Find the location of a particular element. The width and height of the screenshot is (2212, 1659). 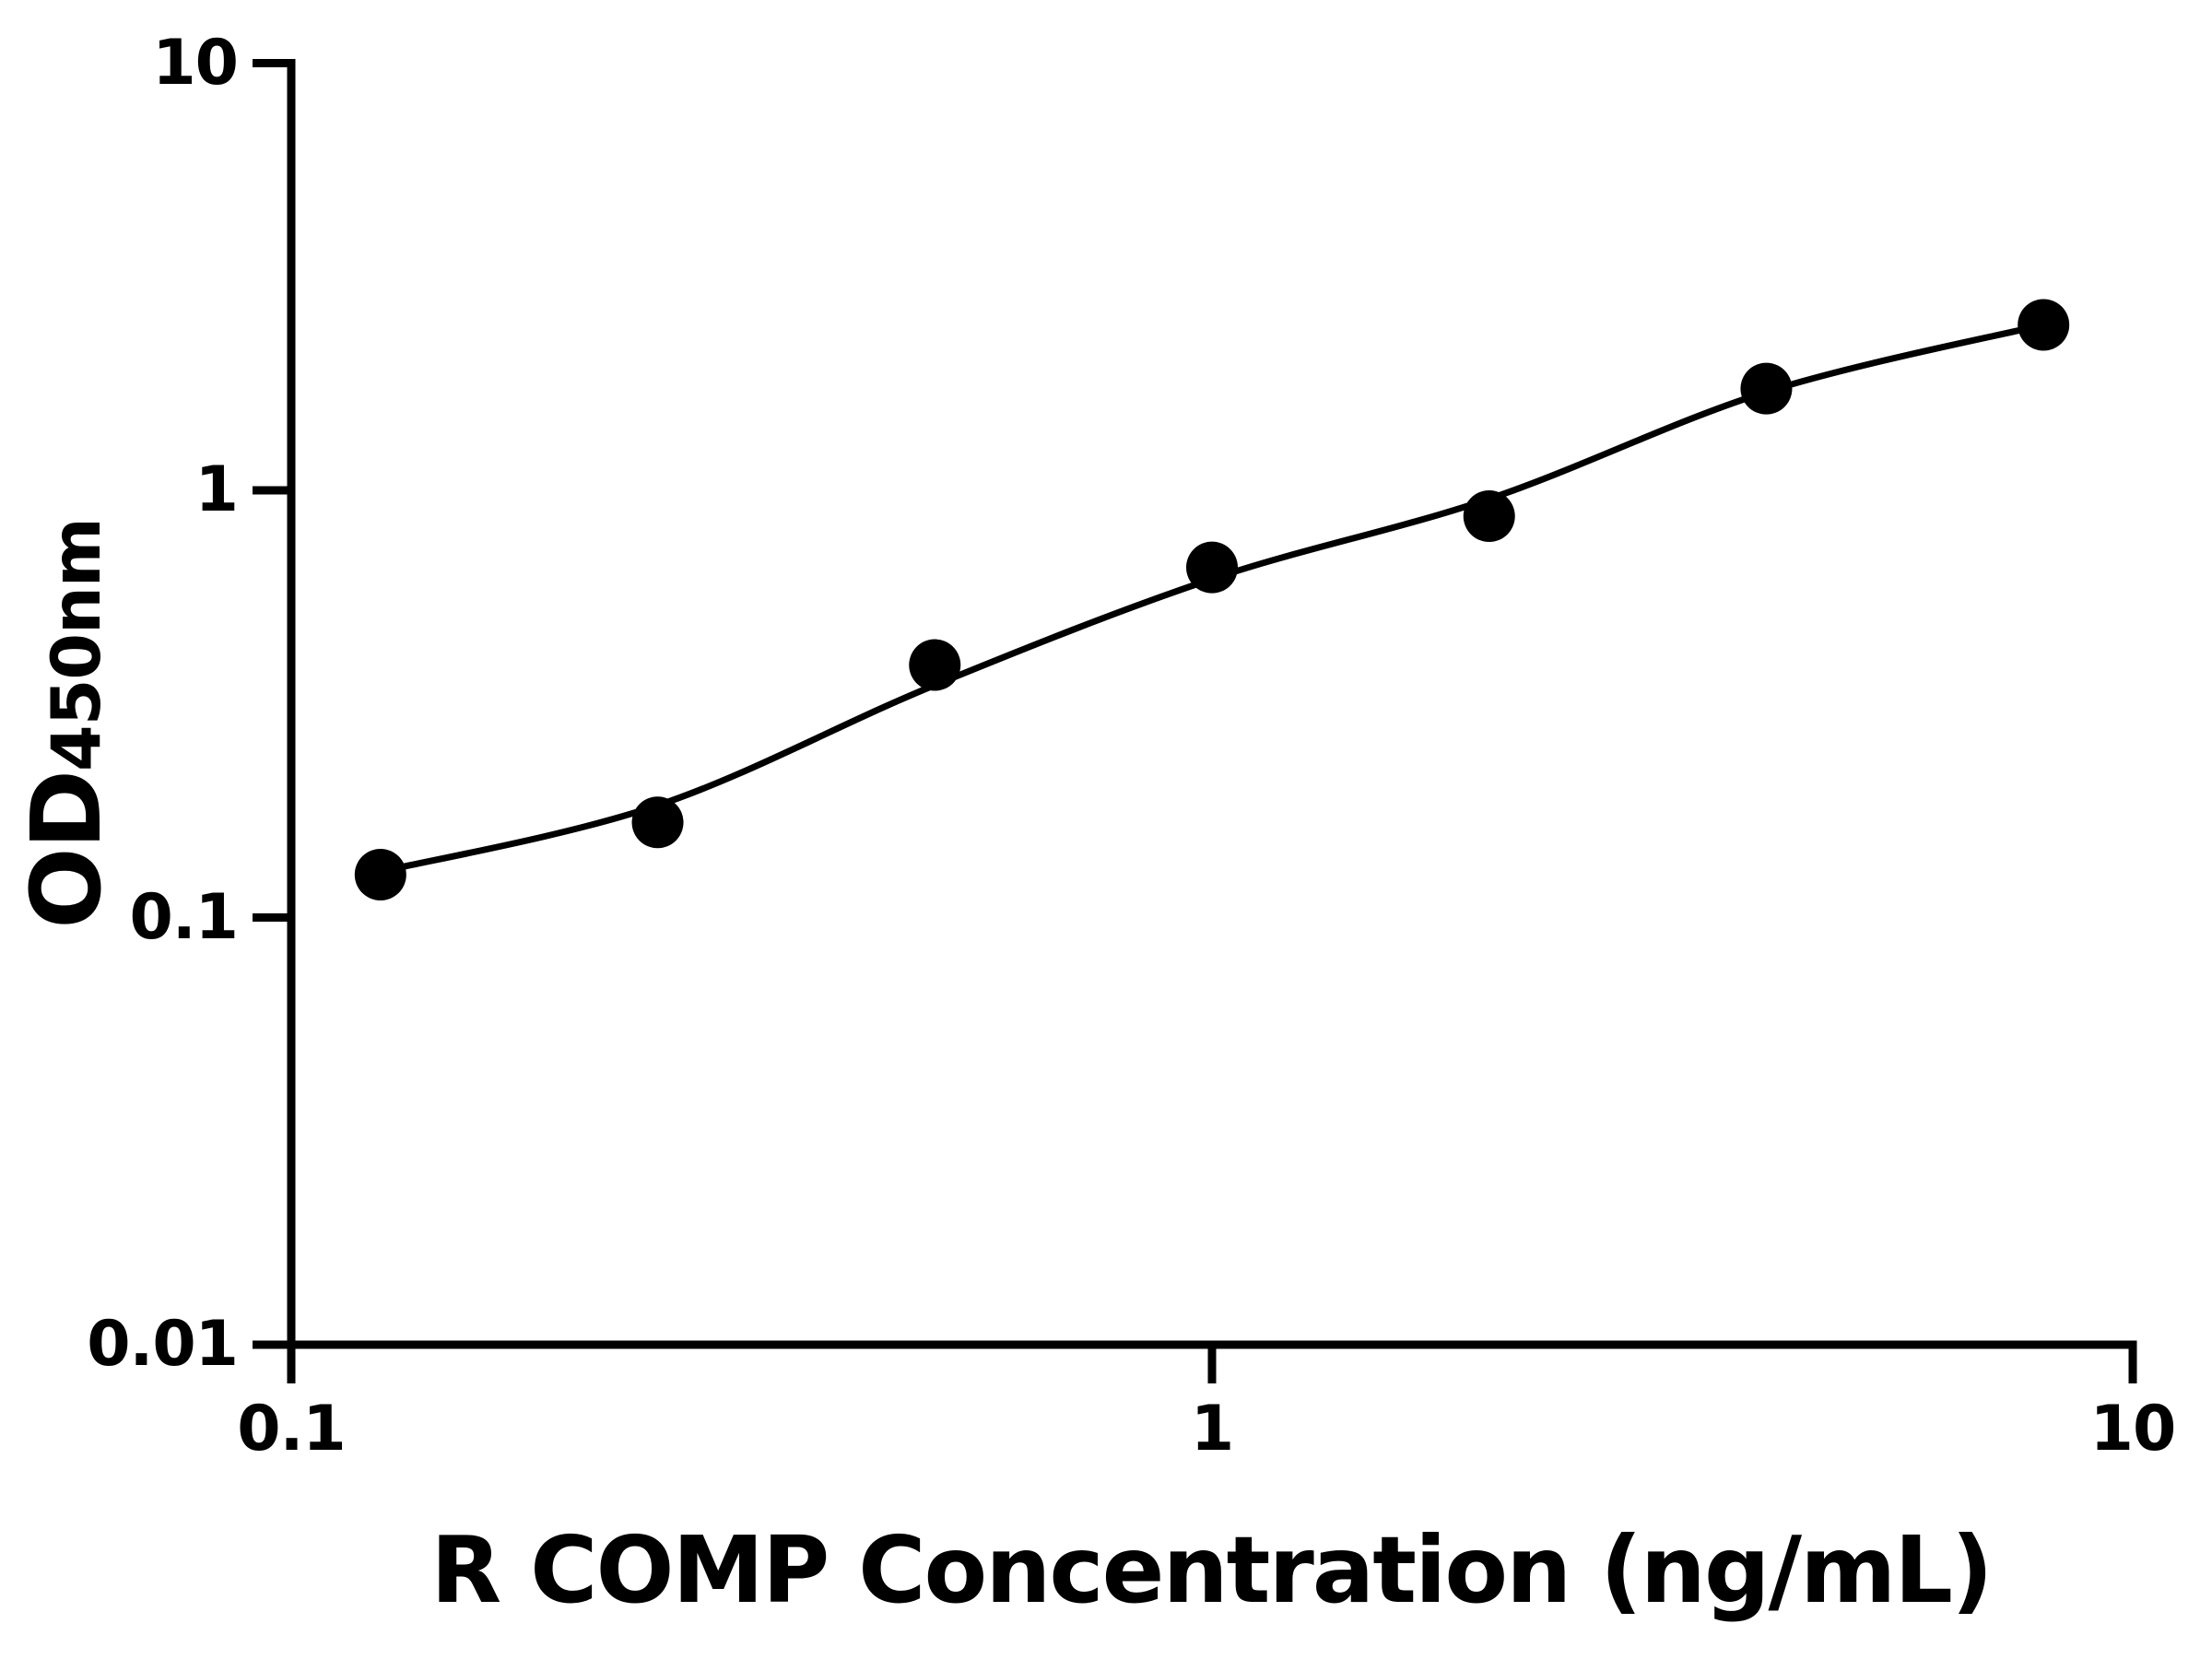

y-axis-title-main: OD is located at coordinates (66, 850).